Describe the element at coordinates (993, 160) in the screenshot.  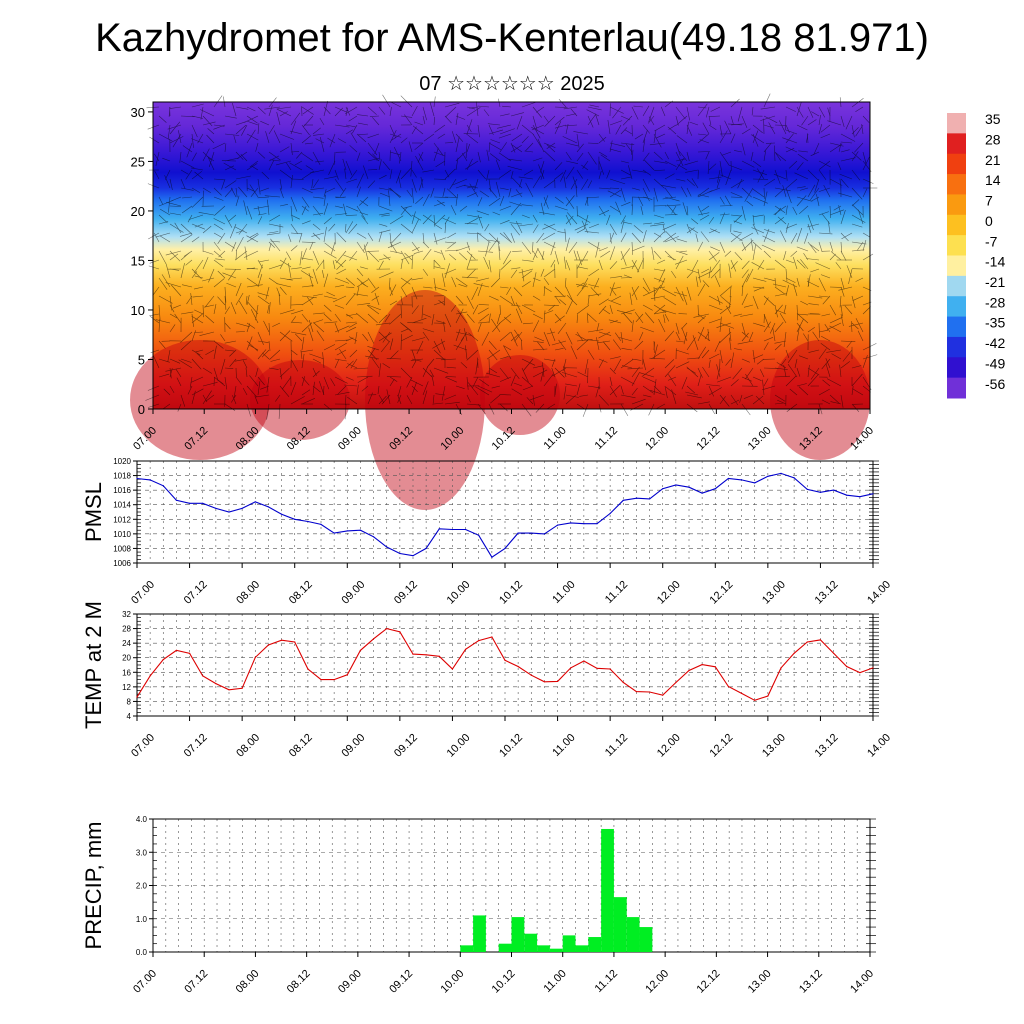
I see `colorbar-label: 21` at that location.